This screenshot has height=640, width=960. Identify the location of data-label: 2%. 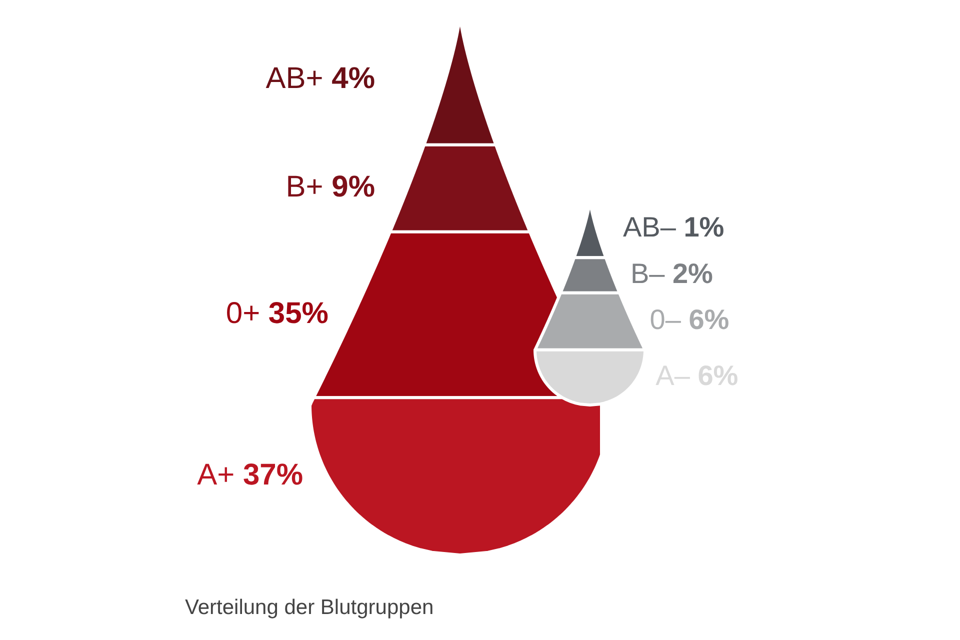
(693, 274).